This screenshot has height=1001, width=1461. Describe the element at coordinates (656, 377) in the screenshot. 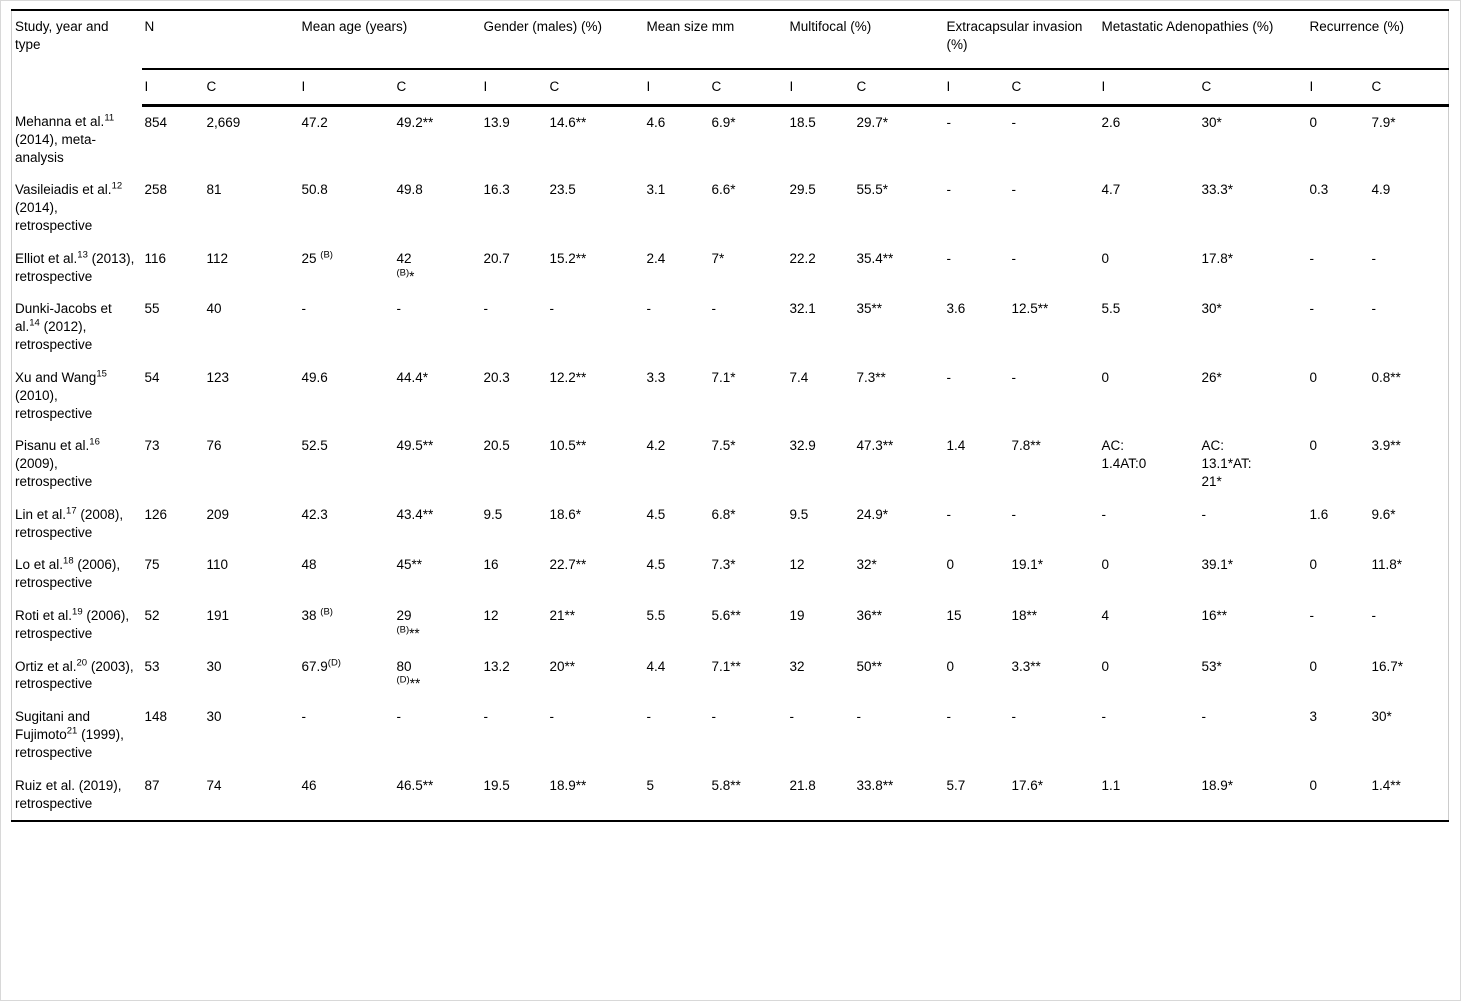

I see `data-cell: 3.3` at that location.